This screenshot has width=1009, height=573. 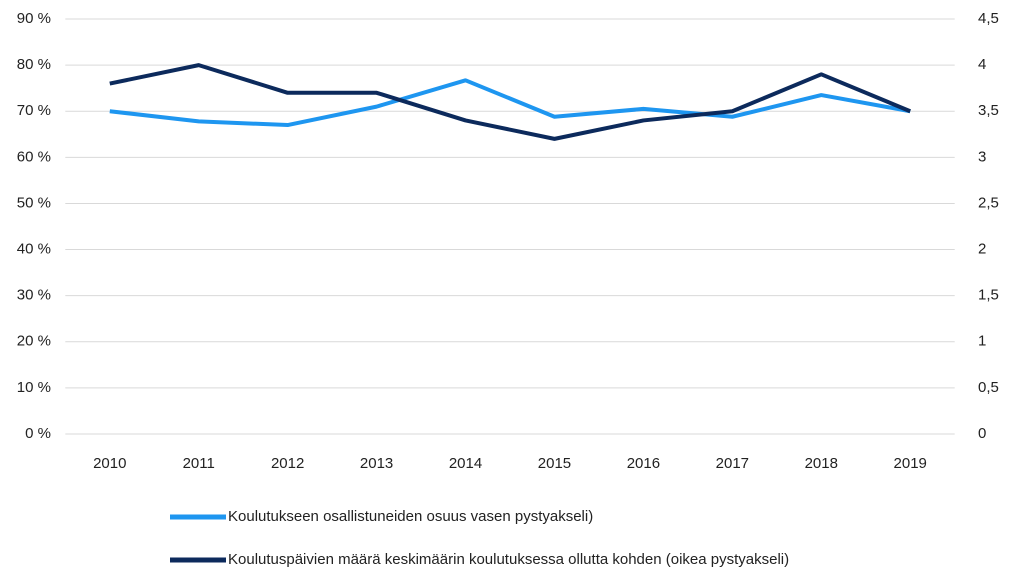 What do you see at coordinates (287, 463) in the screenshot?
I see `x-tick-label: 2012` at bounding box center [287, 463].